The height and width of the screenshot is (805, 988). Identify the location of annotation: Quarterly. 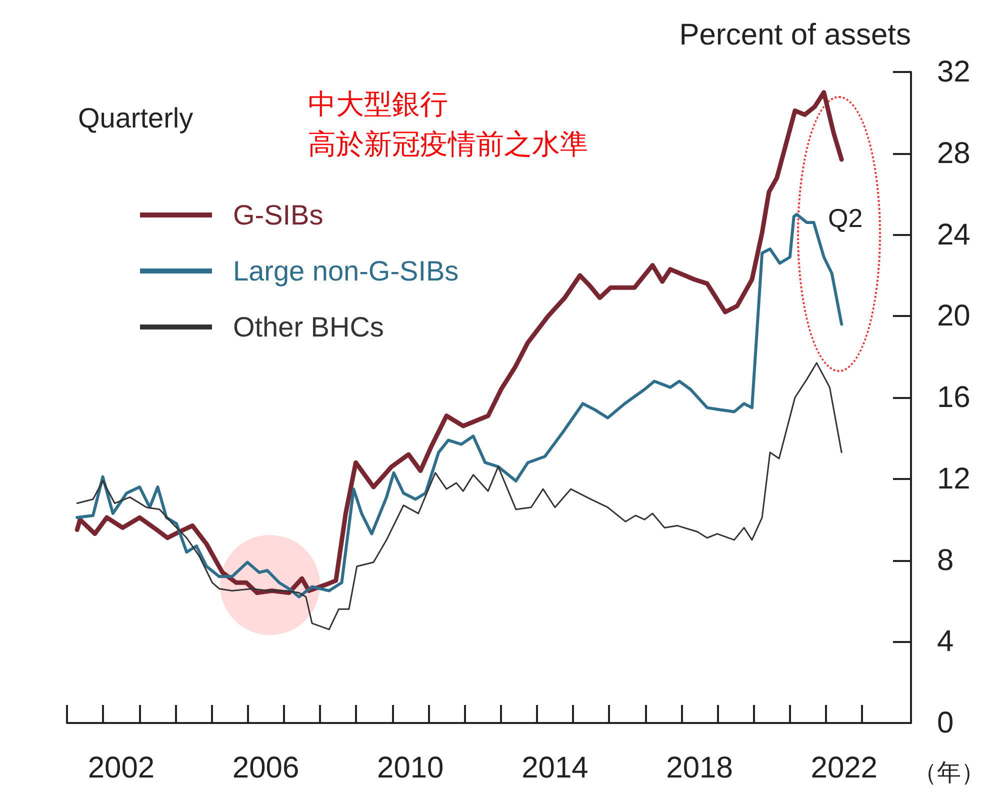
(136, 118).